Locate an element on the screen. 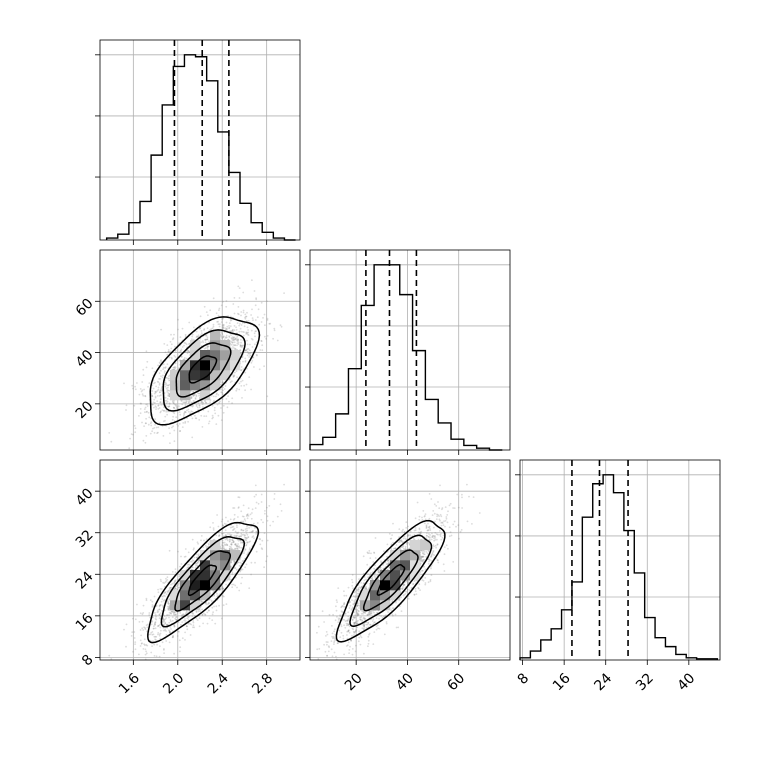 The height and width of the screenshot is (760, 760). contour-0.5-sigma is located at coordinates (203, 369).